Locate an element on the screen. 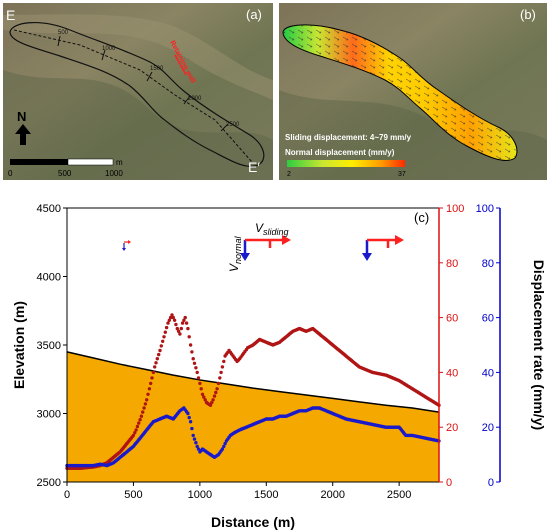 The image size is (550, 531). colorbar-min: 2 is located at coordinates (289, 174).